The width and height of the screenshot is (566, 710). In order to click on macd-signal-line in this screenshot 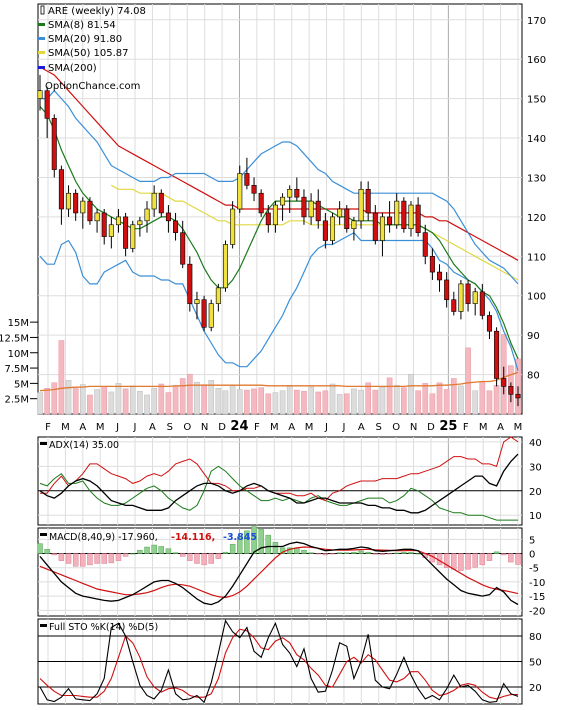, I will do `click(279, 572)`.